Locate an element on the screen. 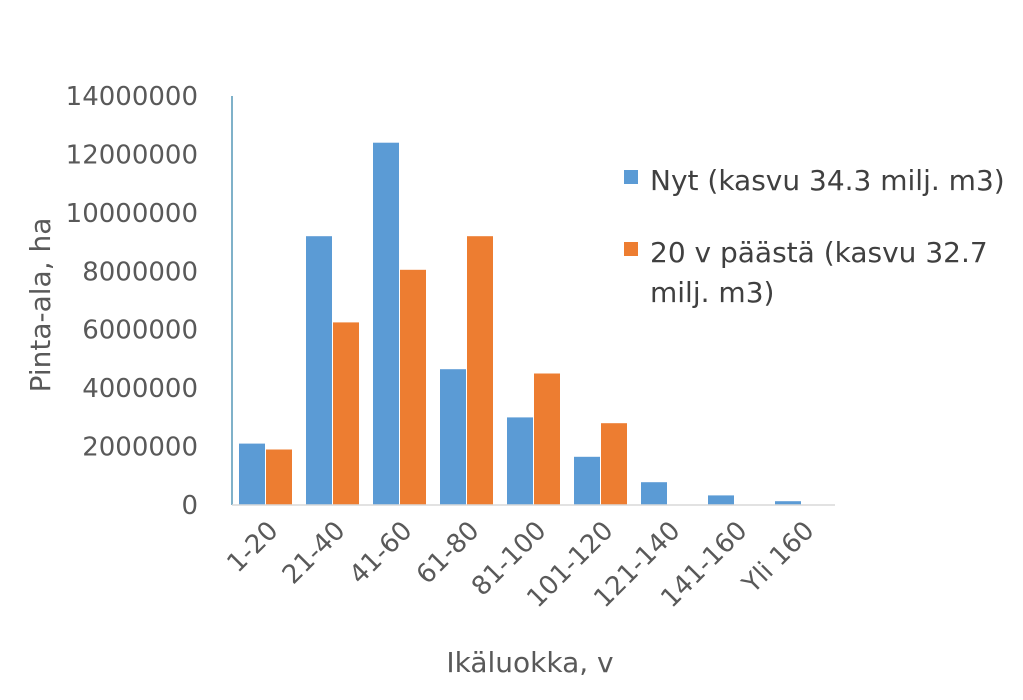  y-tick-label: 10000000 is located at coordinates (132, 214).